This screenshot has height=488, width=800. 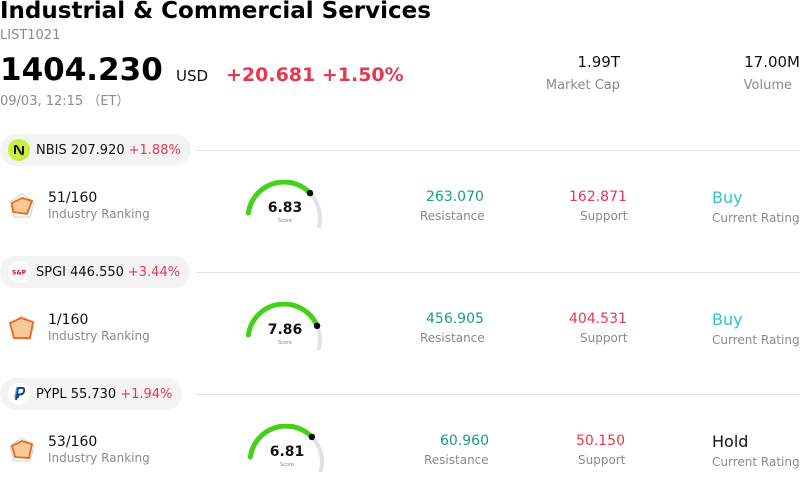 I want to click on market-cap-value: 1.99T, so click(x=598, y=62).